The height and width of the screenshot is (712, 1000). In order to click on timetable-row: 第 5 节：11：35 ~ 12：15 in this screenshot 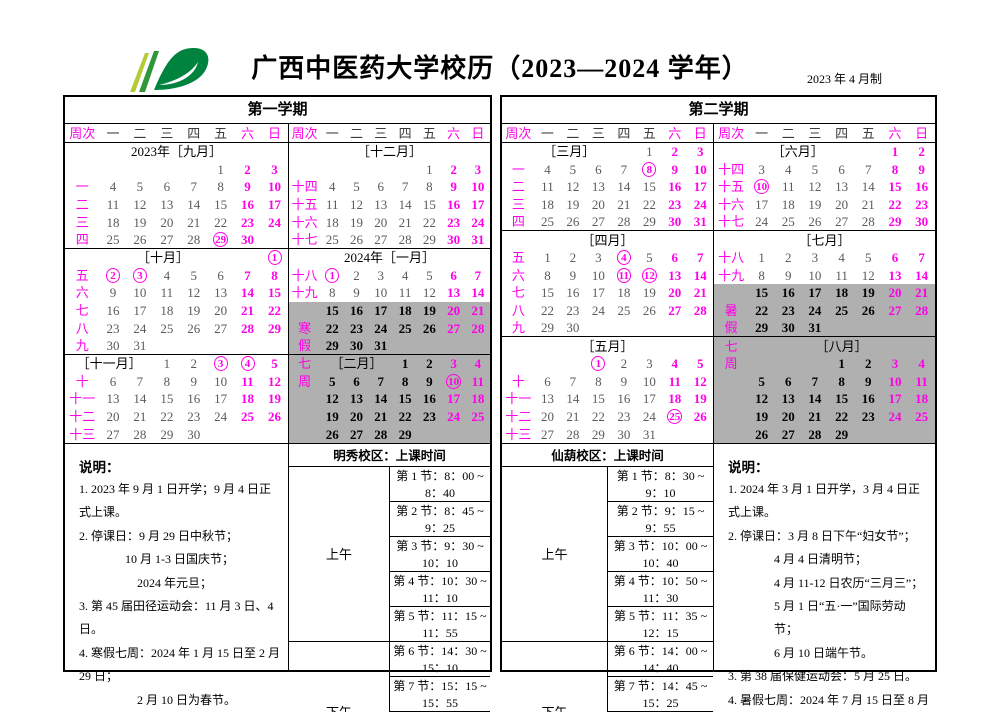, I will do `click(607, 623)`.